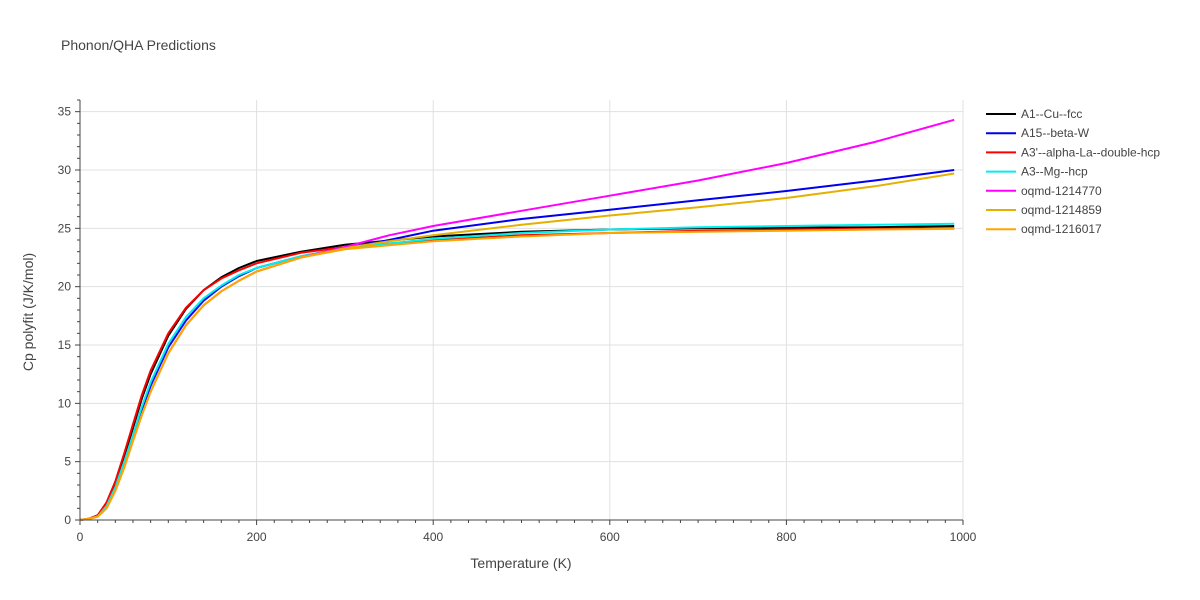 The width and height of the screenshot is (1200, 600). Describe the element at coordinates (1055, 133) in the screenshot. I see `legend-label-1: A15--beta-W` at that location.